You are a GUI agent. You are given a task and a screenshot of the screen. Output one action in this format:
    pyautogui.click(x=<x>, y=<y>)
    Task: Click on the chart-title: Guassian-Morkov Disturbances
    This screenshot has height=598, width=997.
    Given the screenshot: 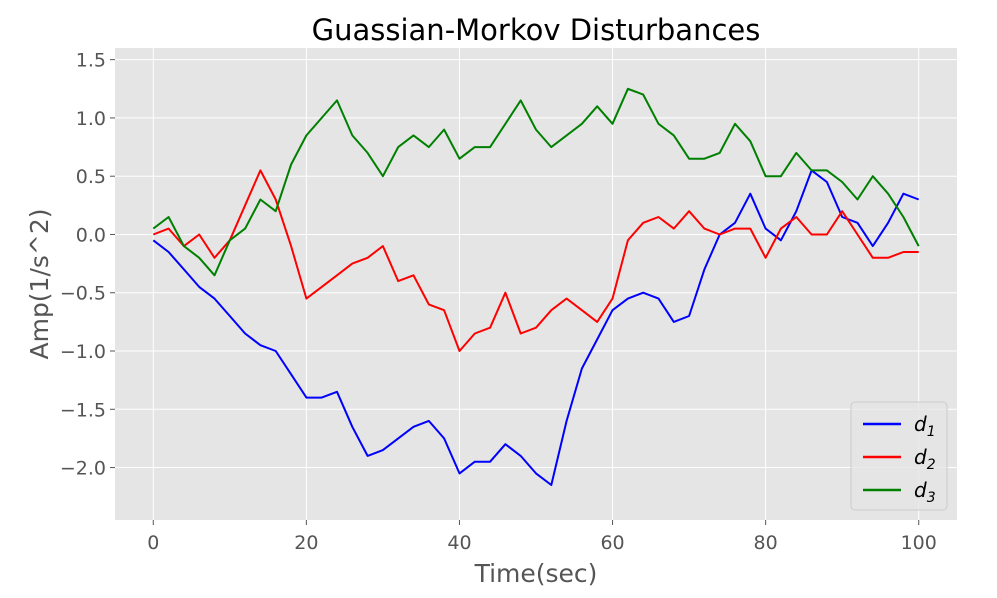 What is the action you would take?
    pyautogui.click(x=536, y=30)
    